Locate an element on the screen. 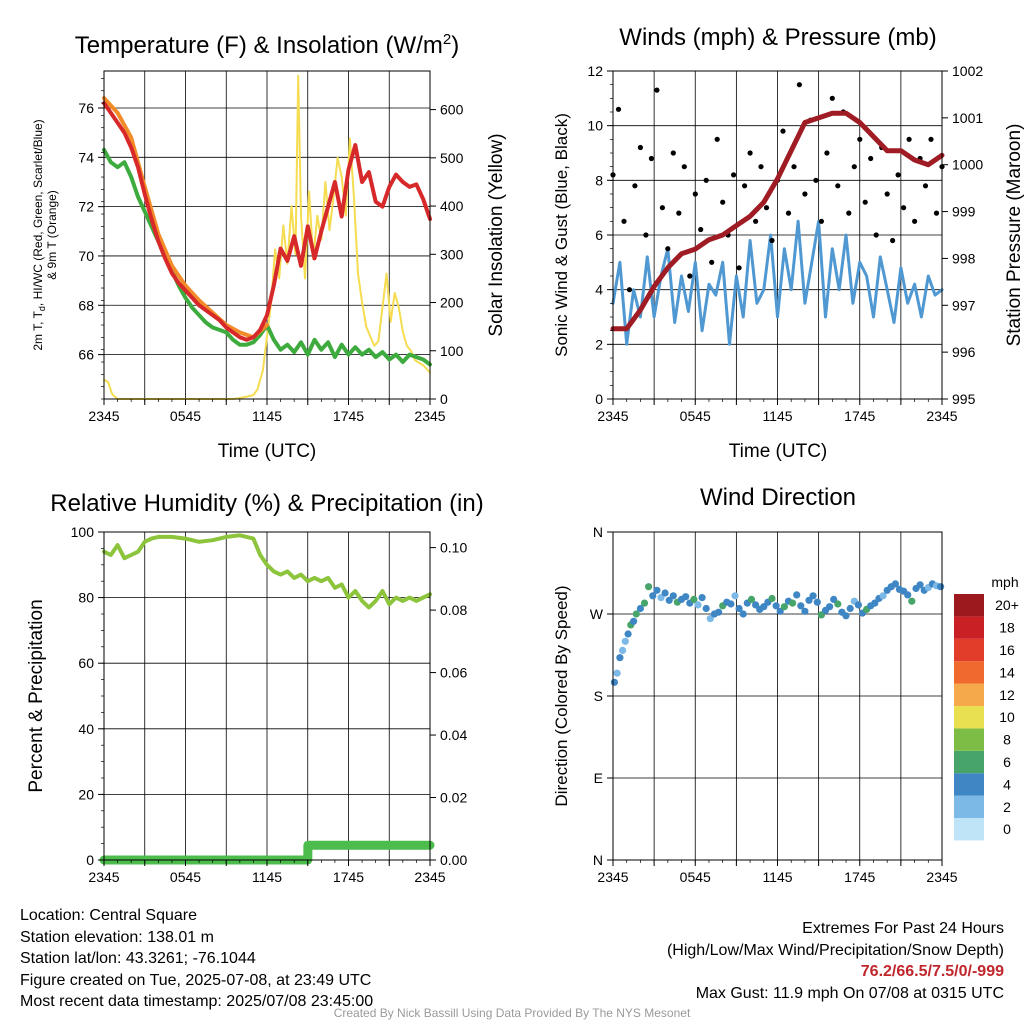 Image resolution: width=1024 pixels, height=1024 pixels. y-right-tick-label: 200 is located at coordinates (452, 303).